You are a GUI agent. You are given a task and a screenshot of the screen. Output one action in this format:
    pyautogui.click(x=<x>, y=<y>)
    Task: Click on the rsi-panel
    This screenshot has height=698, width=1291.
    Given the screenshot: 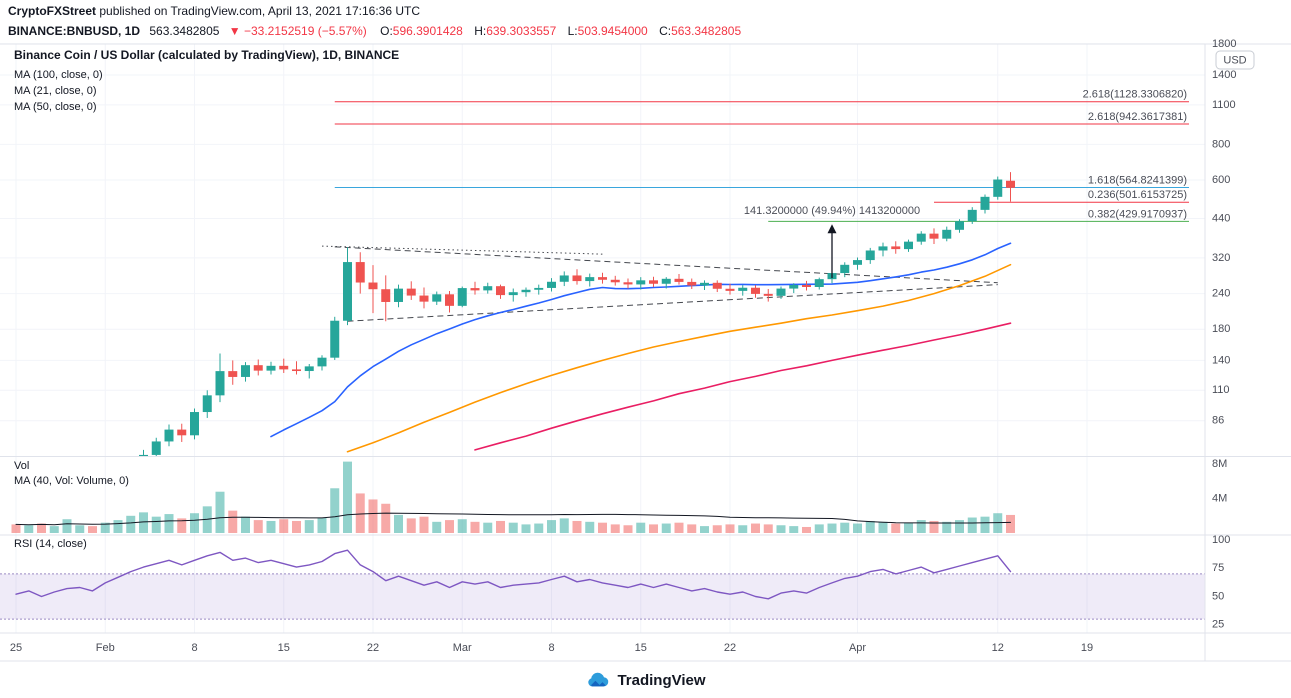 What is the action you would take?
    pyautogui.click(x=602, y=584)
    